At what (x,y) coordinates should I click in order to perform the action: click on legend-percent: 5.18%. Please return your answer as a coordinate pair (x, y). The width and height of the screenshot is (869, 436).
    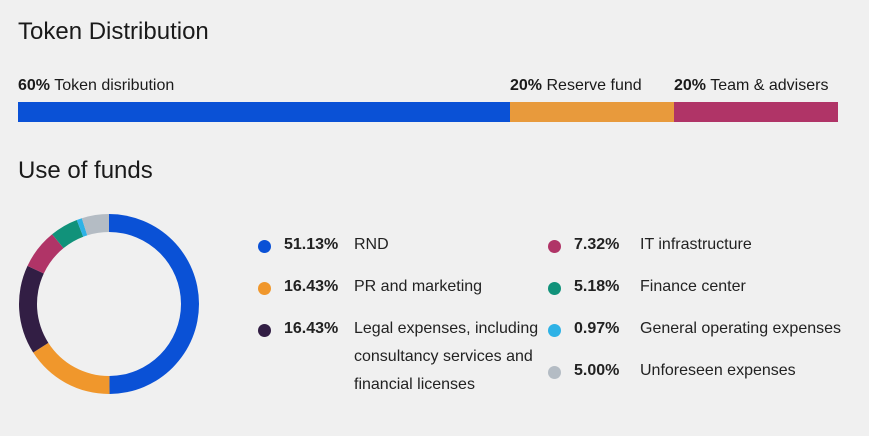
    Looking at the image, I should click on (597, 286).